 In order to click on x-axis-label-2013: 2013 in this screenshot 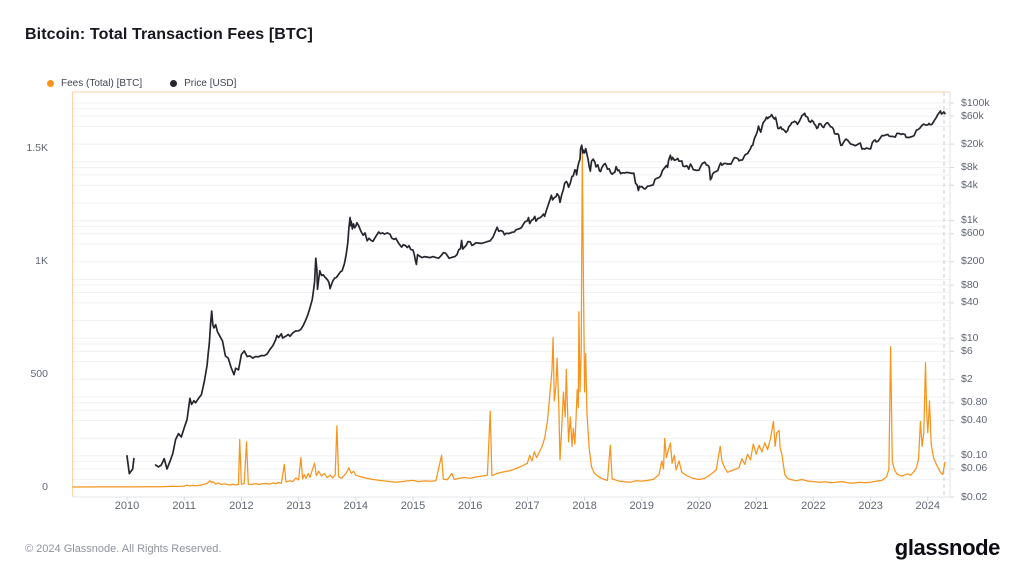, I will do `click(298, 506)`.